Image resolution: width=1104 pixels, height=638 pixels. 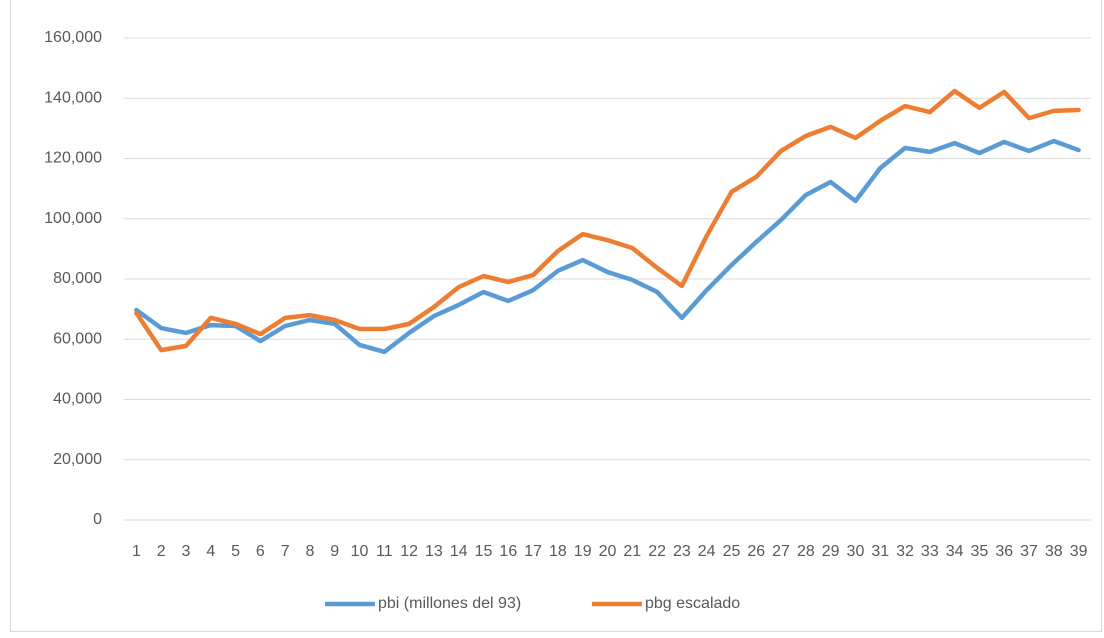 I want to click on x-tick-label: 10, so click(x=360, y=551).